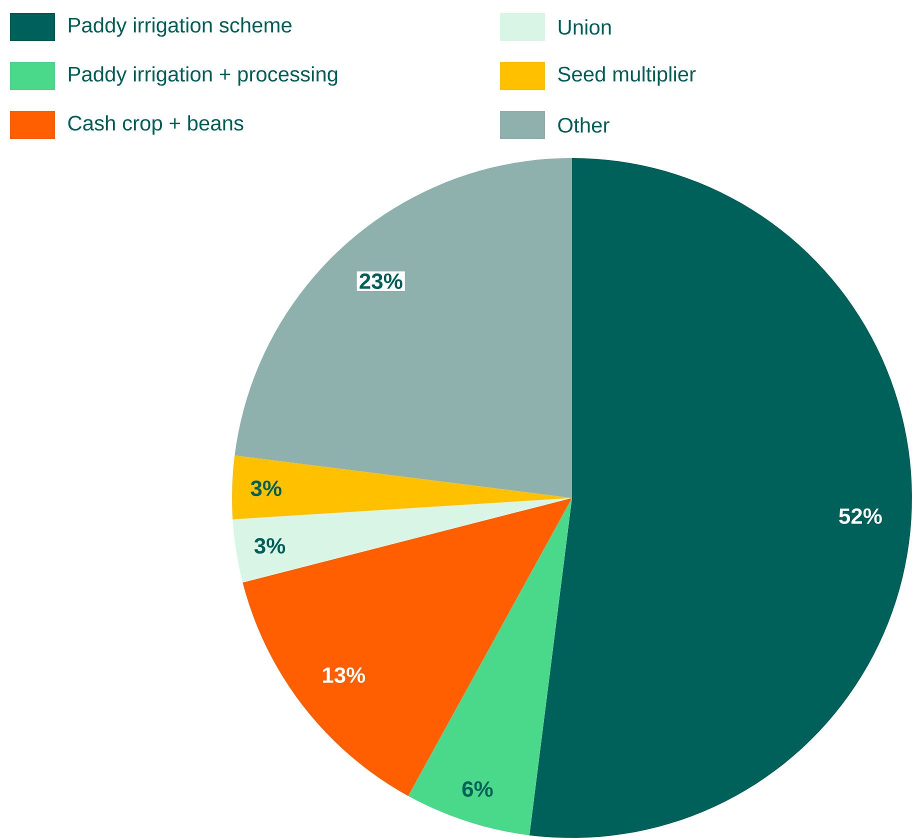 The height and width of the screenshot is (838, 912). Describe the element at coordinates (203, 76) in the screenshot. I see `legend-label: Paddy irrigation + processing` at that location.